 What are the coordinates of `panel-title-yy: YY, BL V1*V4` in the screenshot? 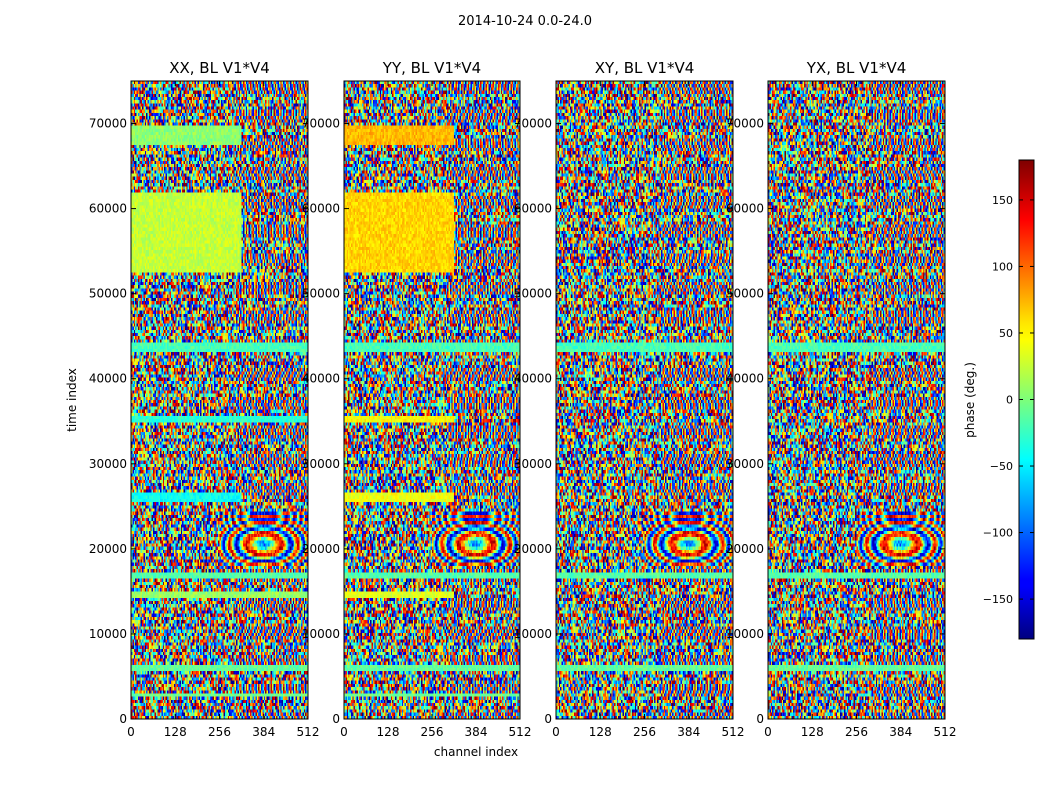 It's located at (431, 68).